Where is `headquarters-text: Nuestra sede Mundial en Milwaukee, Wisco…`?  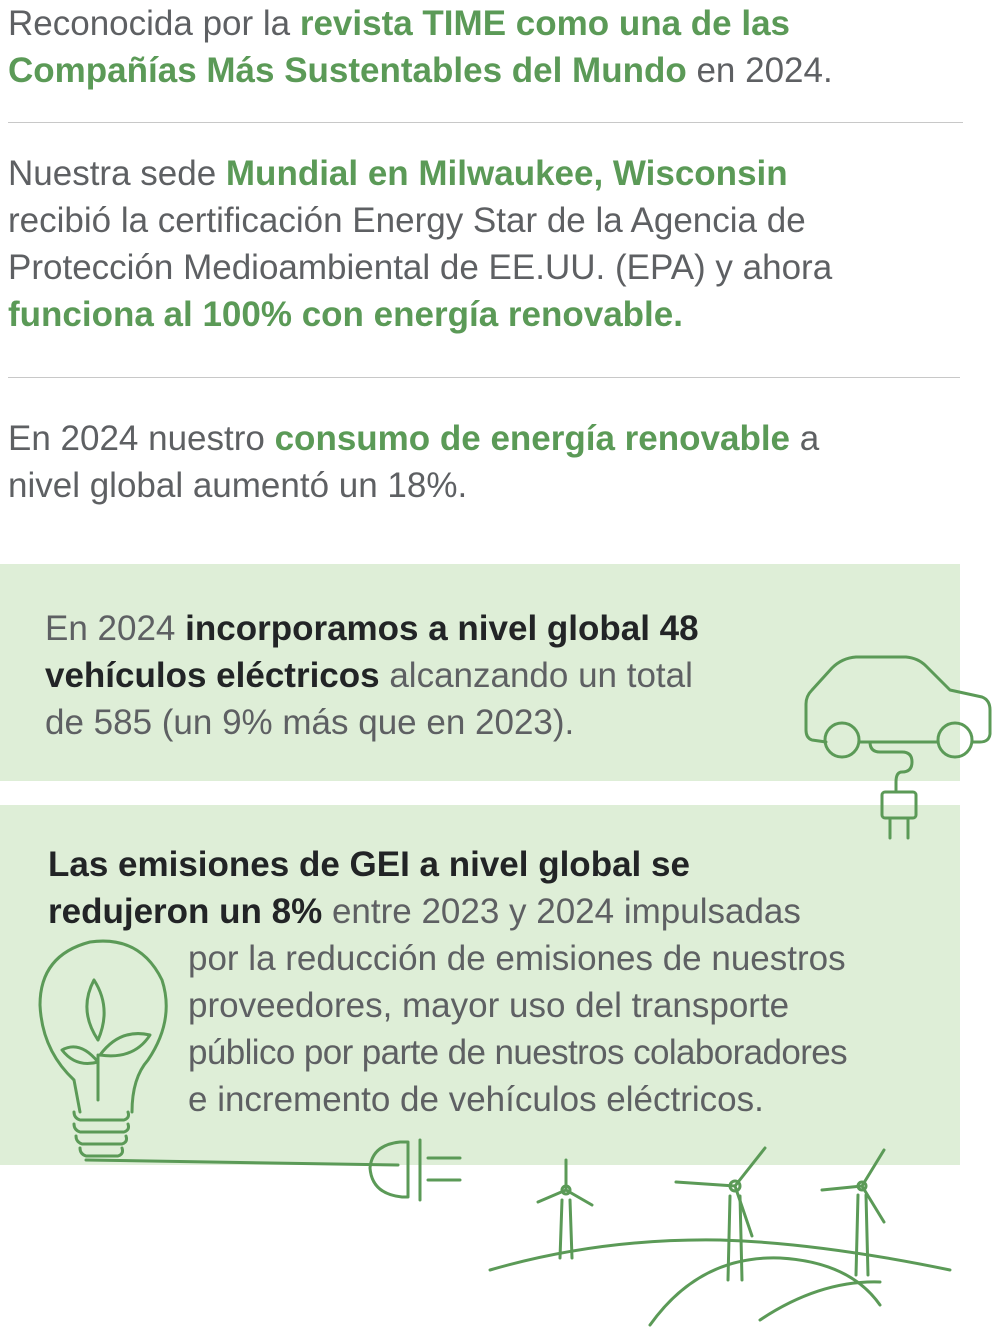 headquarters-text: Nuestra sede Mundial en Milwaukee, Wisco… is located at coordinates (420, 244).